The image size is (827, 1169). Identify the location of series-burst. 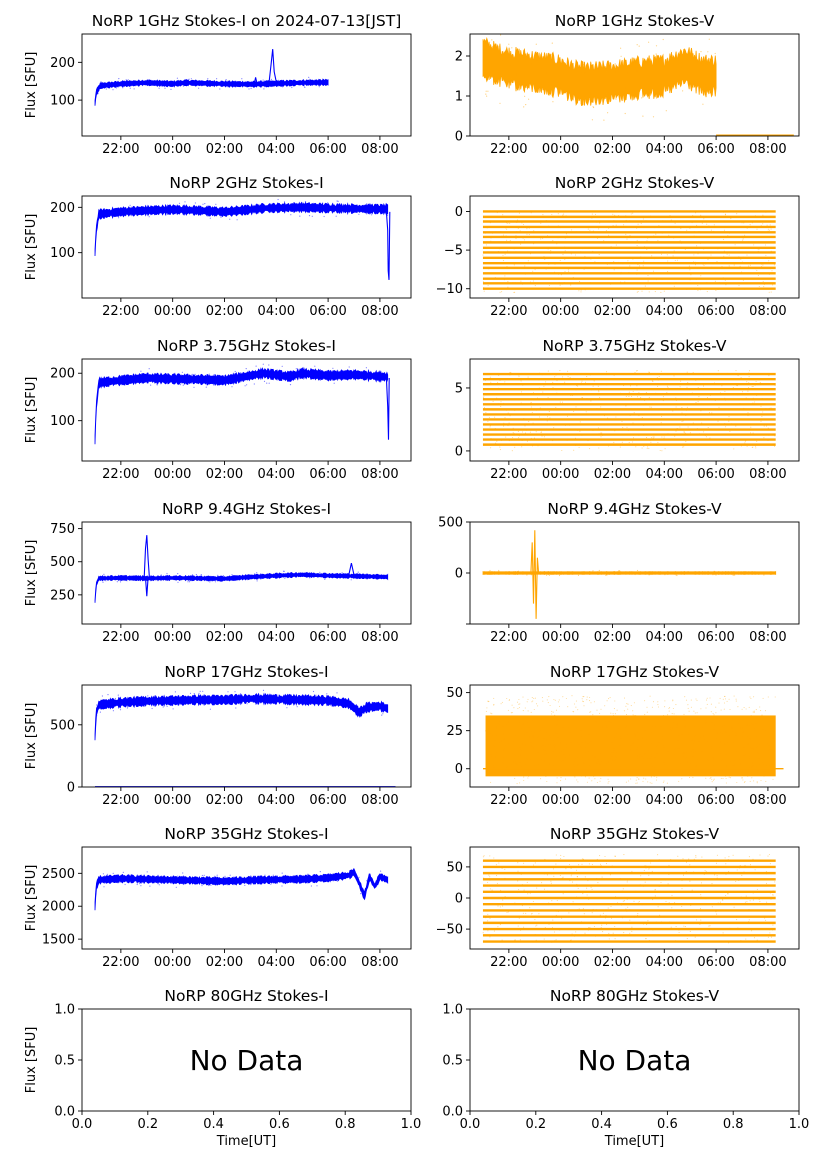
(255, 81).